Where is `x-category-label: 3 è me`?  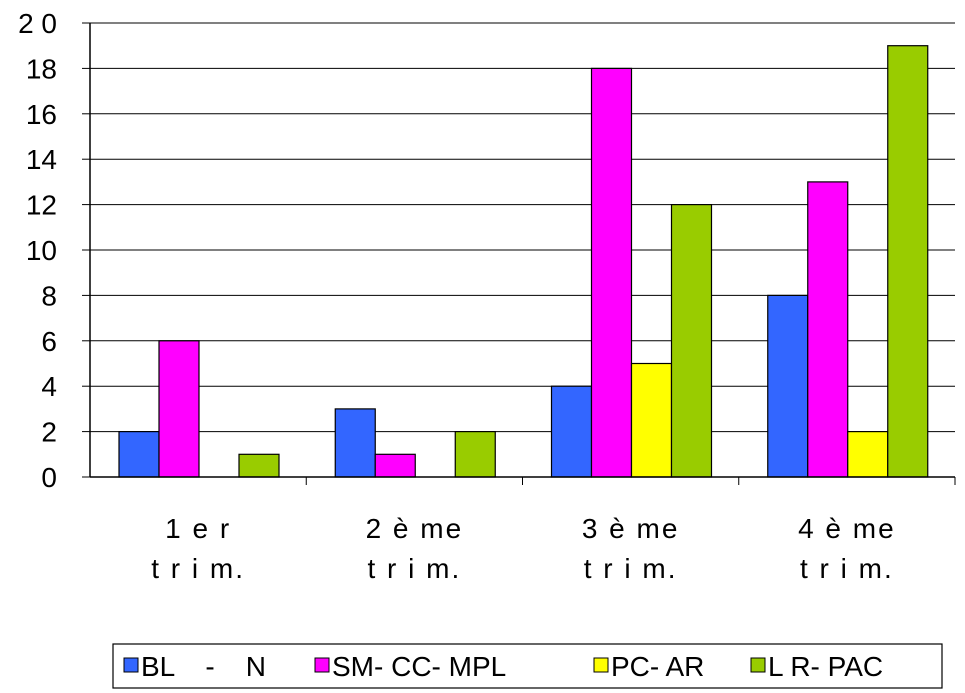 x-category-label: 3 è me is located at coordinates (631, 528).